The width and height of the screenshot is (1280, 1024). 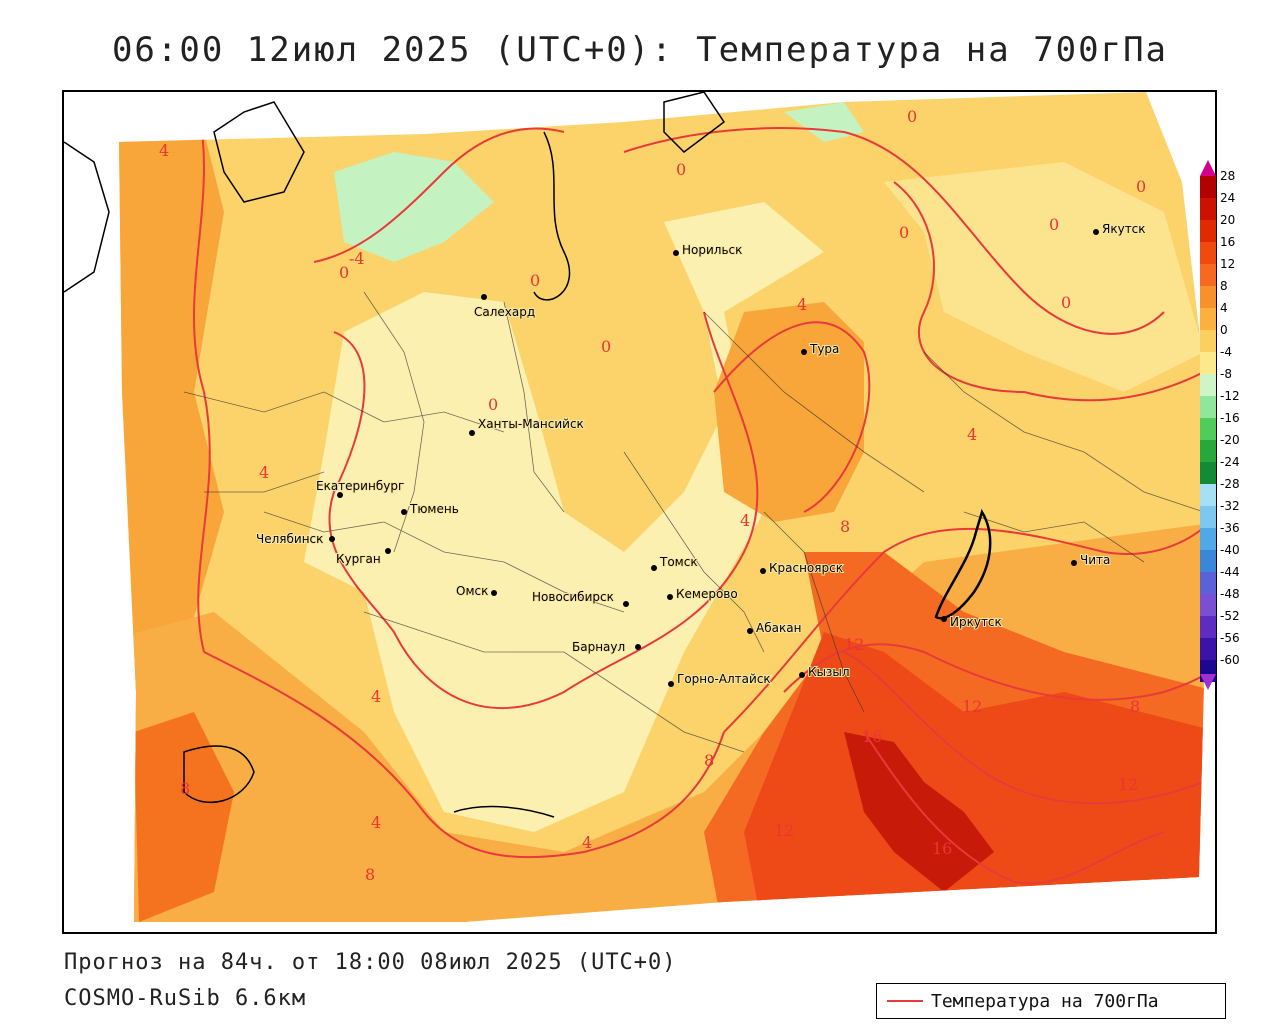 What do you see at coordinates (724, 679) in the screenshot?
I see `city-label-gorno-altaysk: Горно-Алтайск` at bounding box center [724, 679].